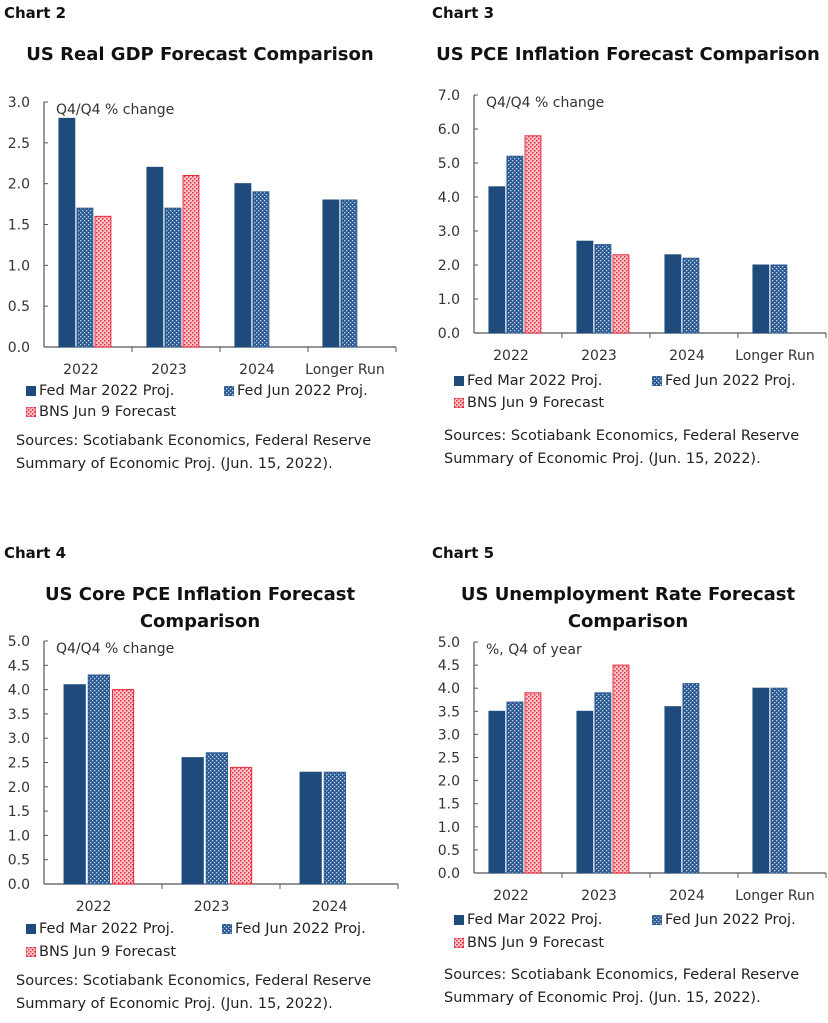 The width and height of the screenshot is (828, 1023). What do you see at coordinates (449, 164) in the screenshot?
I see `y-tick-label: 5.0` at bounding box center [449, 164].